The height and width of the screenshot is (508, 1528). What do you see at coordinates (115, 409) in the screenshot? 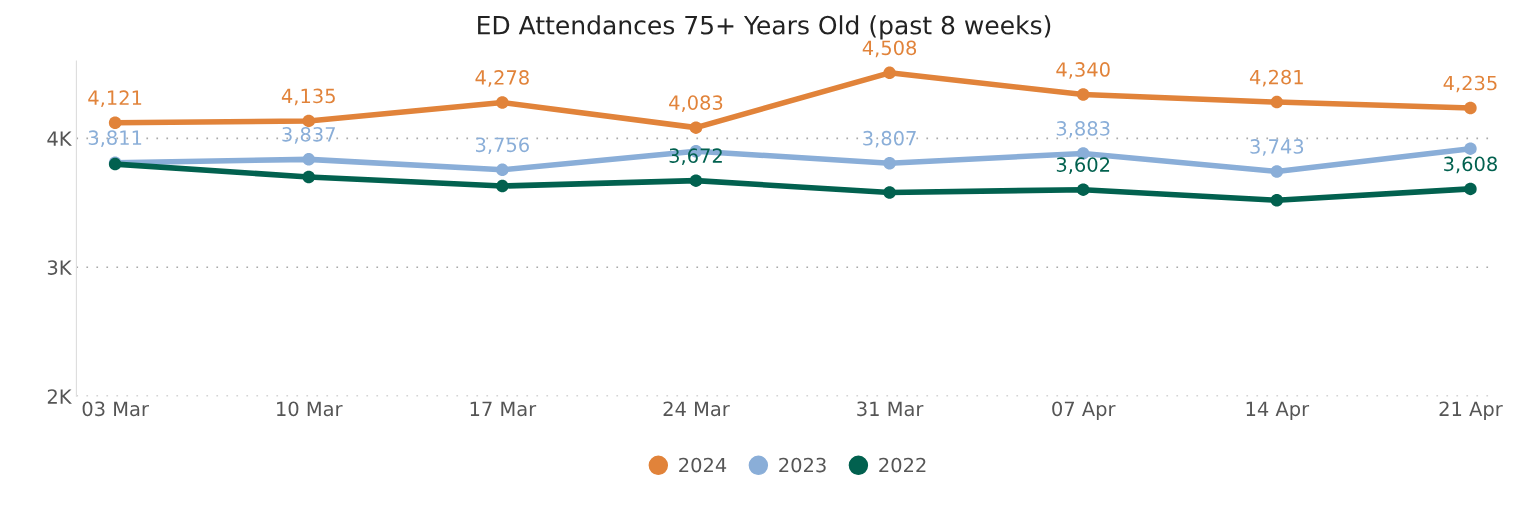
I see `x-tick-label: 03 Mar` at bounding box center [115, 409].